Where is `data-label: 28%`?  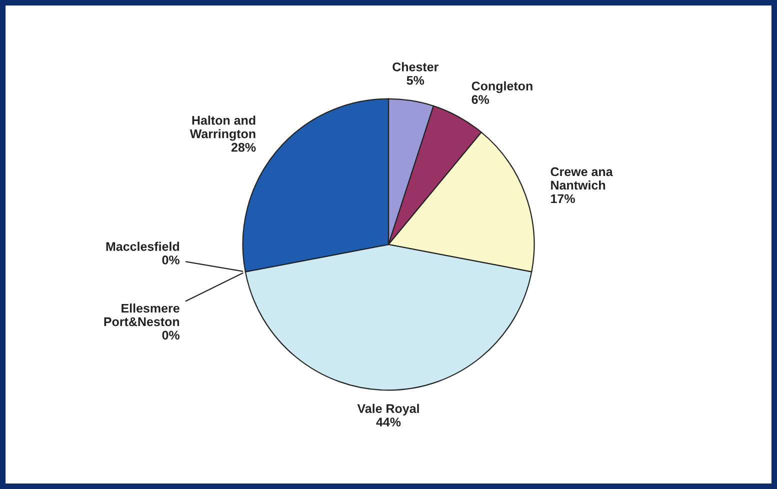 data-label: 28% is located at coordinates (243, 147).